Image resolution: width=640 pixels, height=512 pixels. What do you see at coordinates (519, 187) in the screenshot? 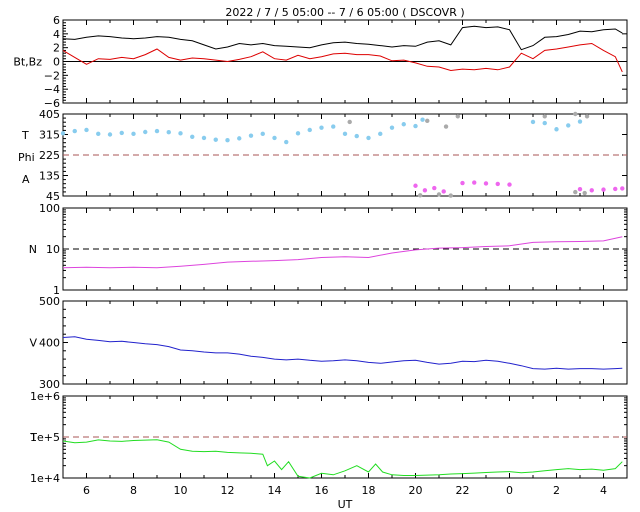
I see `series-a` at bounding box center [519, 187].